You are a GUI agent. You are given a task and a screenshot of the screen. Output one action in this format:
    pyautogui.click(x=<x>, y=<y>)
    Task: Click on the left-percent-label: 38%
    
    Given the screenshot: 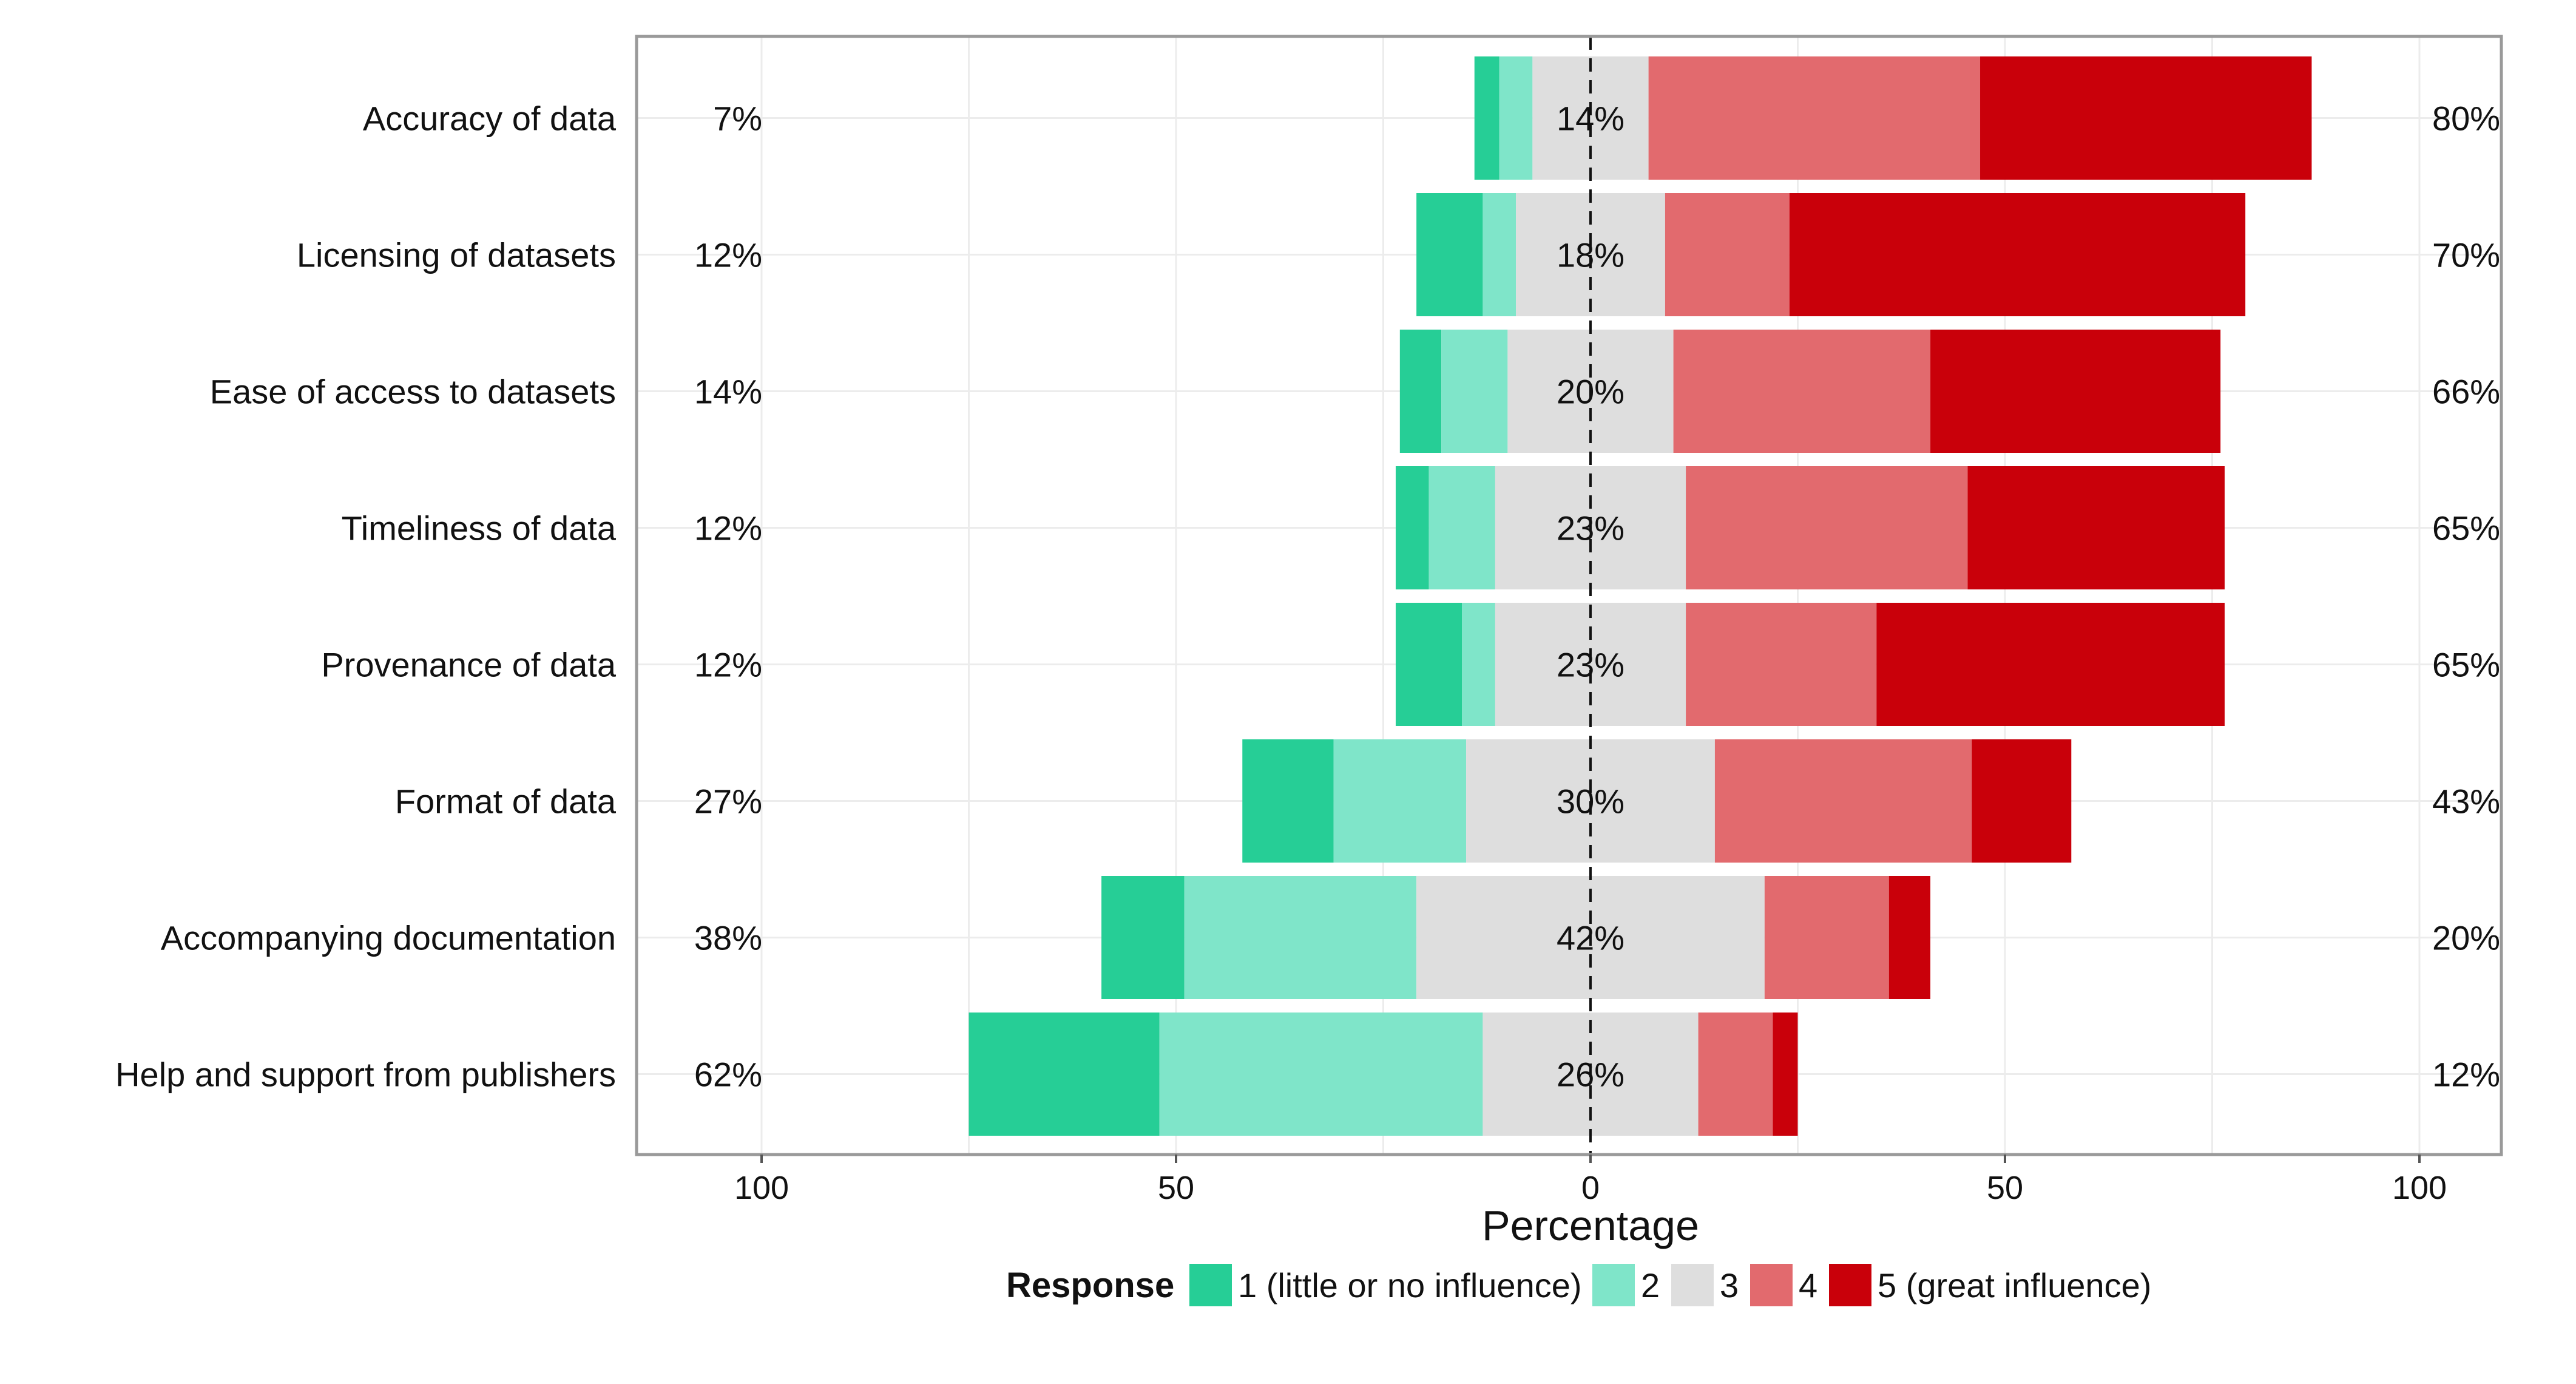 What is the action you would take?
    pyautogui.click(x=728, y=938)
    